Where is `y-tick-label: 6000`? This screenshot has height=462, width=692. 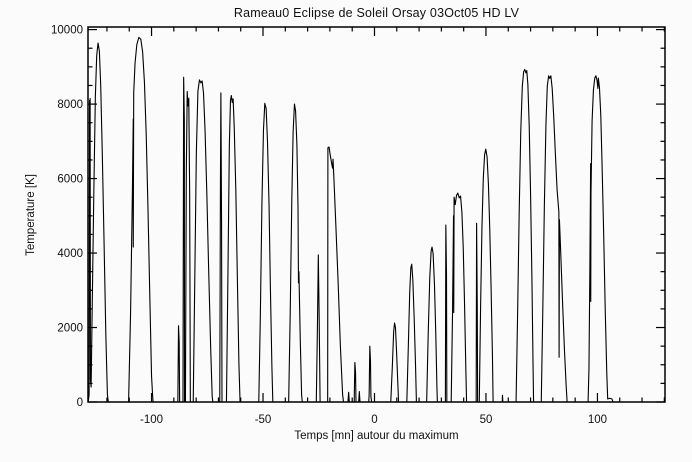
y-tick-label: 6000 is located at coordinates (70, 180).